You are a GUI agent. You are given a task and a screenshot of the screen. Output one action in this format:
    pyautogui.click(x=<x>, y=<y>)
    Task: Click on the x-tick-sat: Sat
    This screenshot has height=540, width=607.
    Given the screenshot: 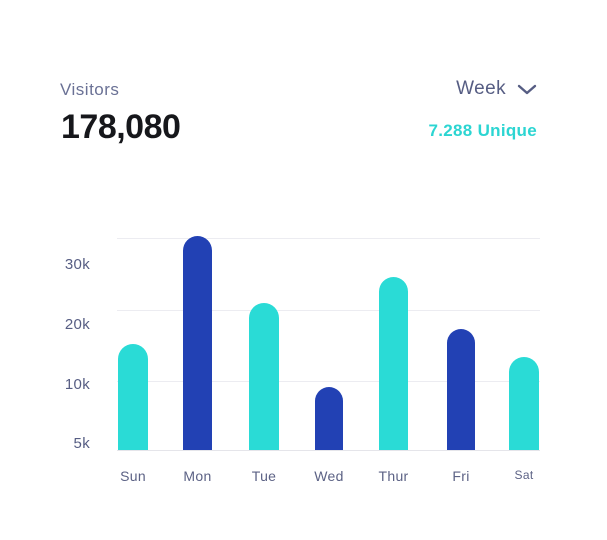 What is the action you would take?
    pyautogui.click(x=524, y=475)
    